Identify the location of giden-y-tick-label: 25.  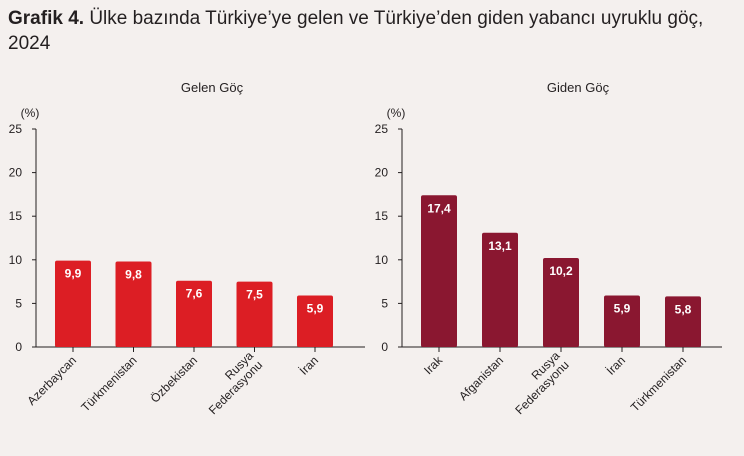
(382, 129).